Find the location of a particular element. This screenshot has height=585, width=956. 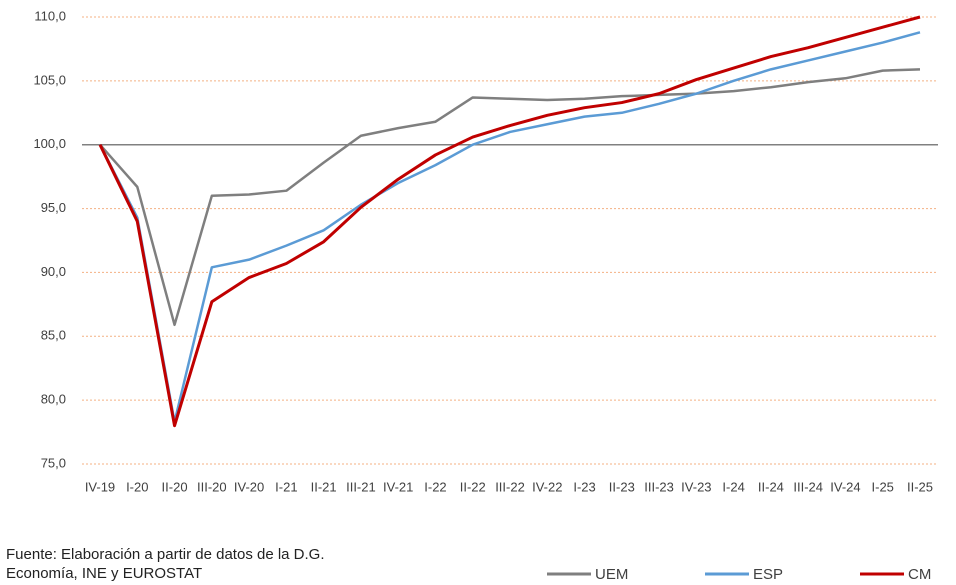

y-tick-label: 85,0 is located at coordinates (53, 335).